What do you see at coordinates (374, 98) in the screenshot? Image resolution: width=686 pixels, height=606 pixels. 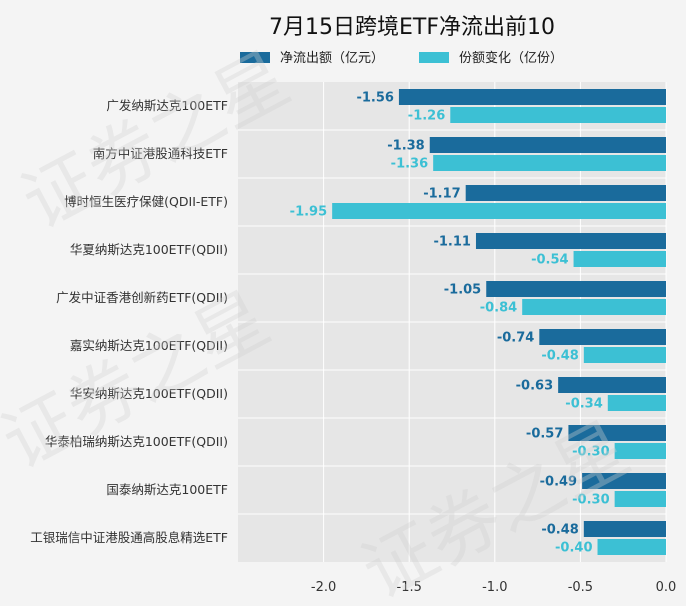 I see `value-label-net-outflow: -1.56` at bounding box center [374, 98].